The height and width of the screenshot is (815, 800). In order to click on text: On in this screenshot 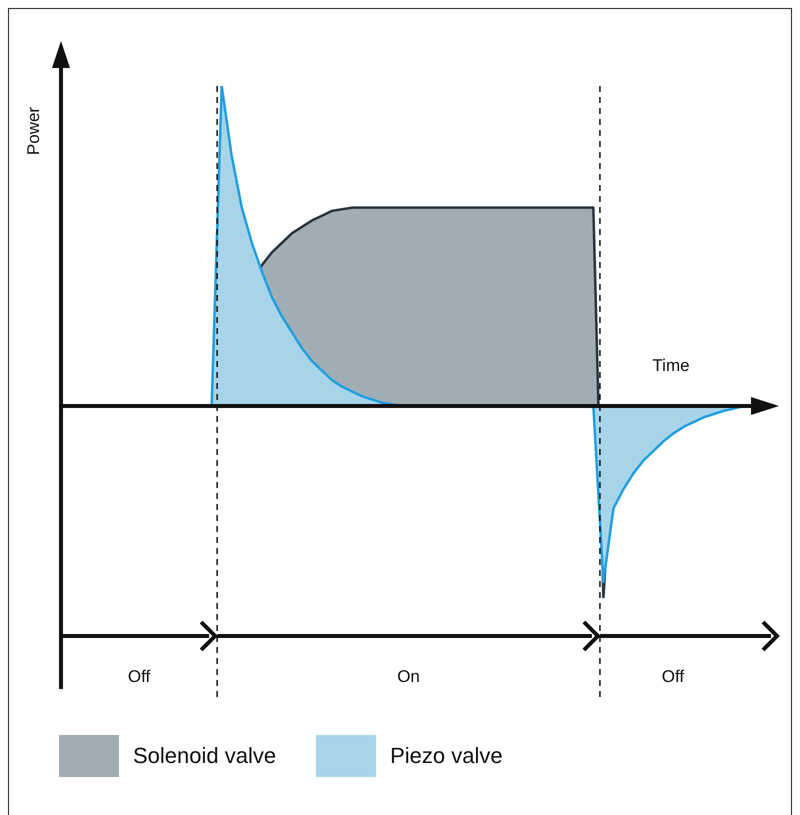, I will do `click(408, 676)`.